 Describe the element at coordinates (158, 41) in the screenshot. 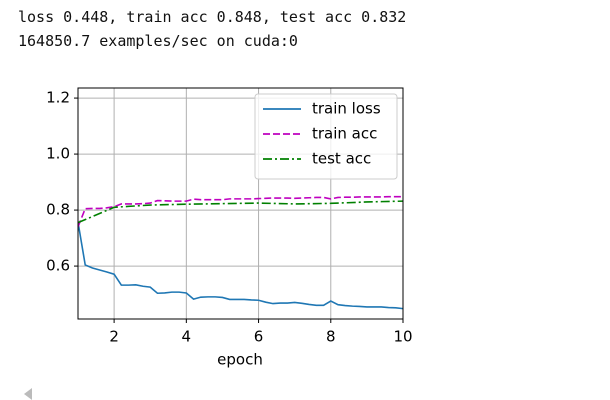

I see `output-line: 164850.7 examples/sec on cuda:0` at that location.